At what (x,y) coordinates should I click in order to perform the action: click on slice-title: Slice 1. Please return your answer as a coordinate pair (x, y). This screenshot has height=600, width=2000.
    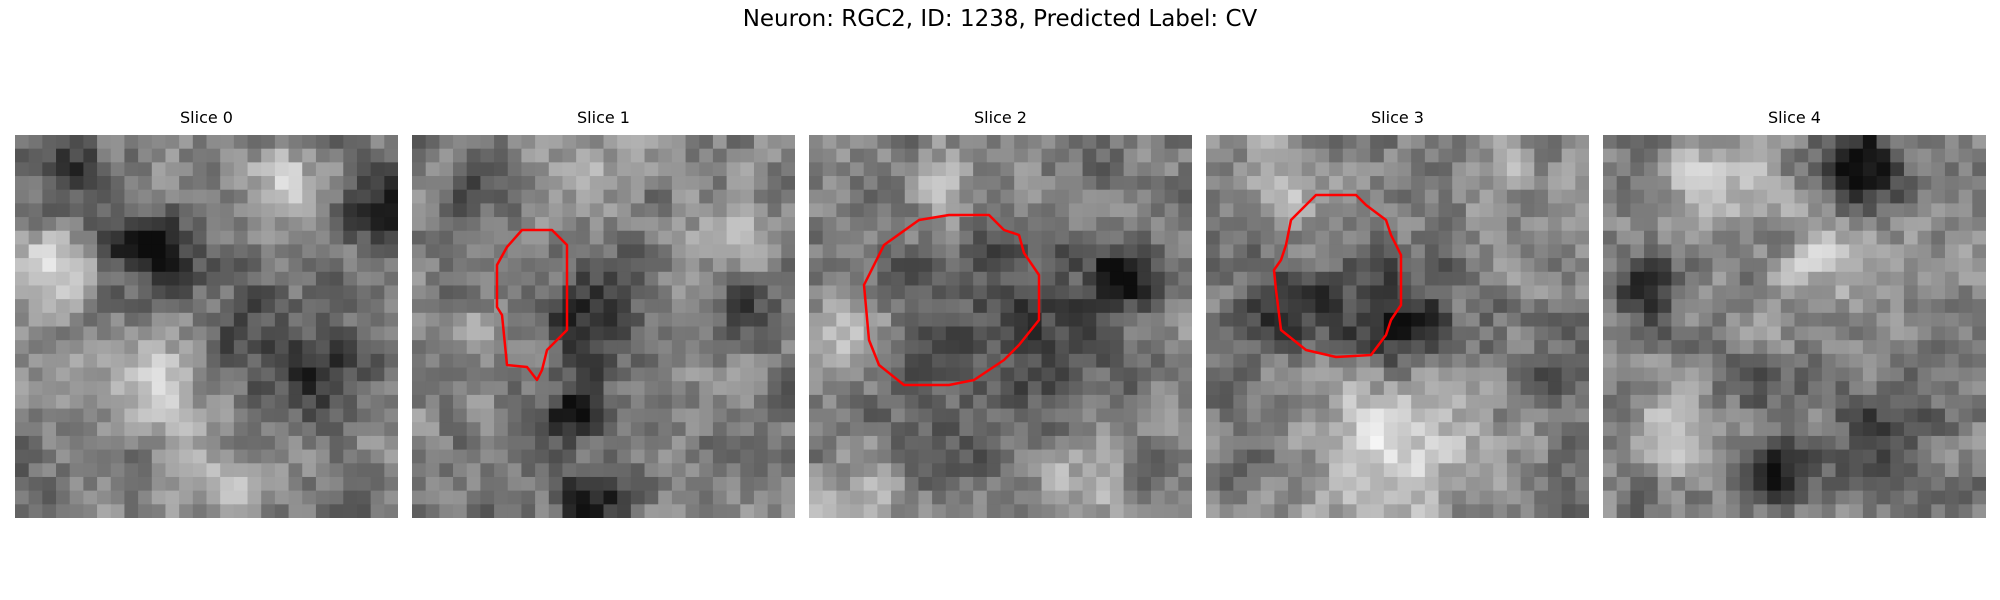
    Looking at the image, I should click on (603, 117).